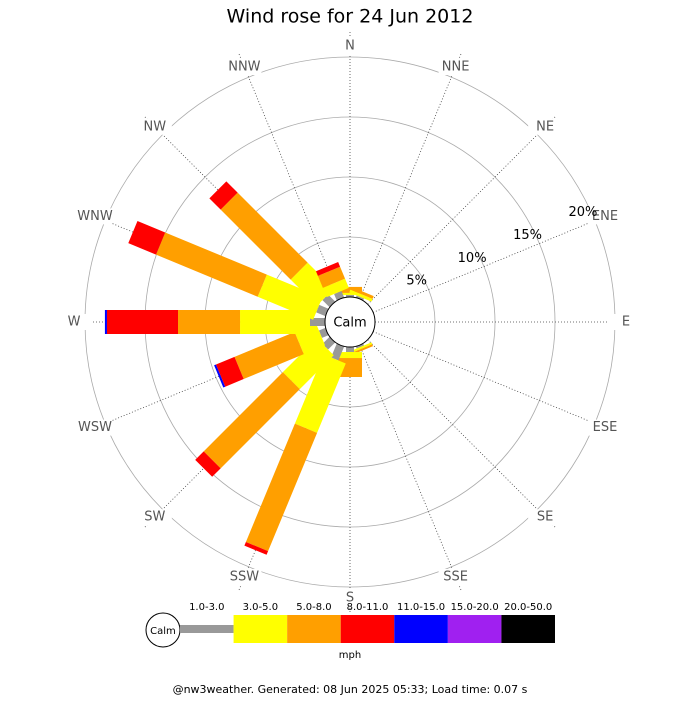 Image resolution: width=700 pixels, height=704 pixels. I want to click on direction-label: ENE, so click(605, 216).